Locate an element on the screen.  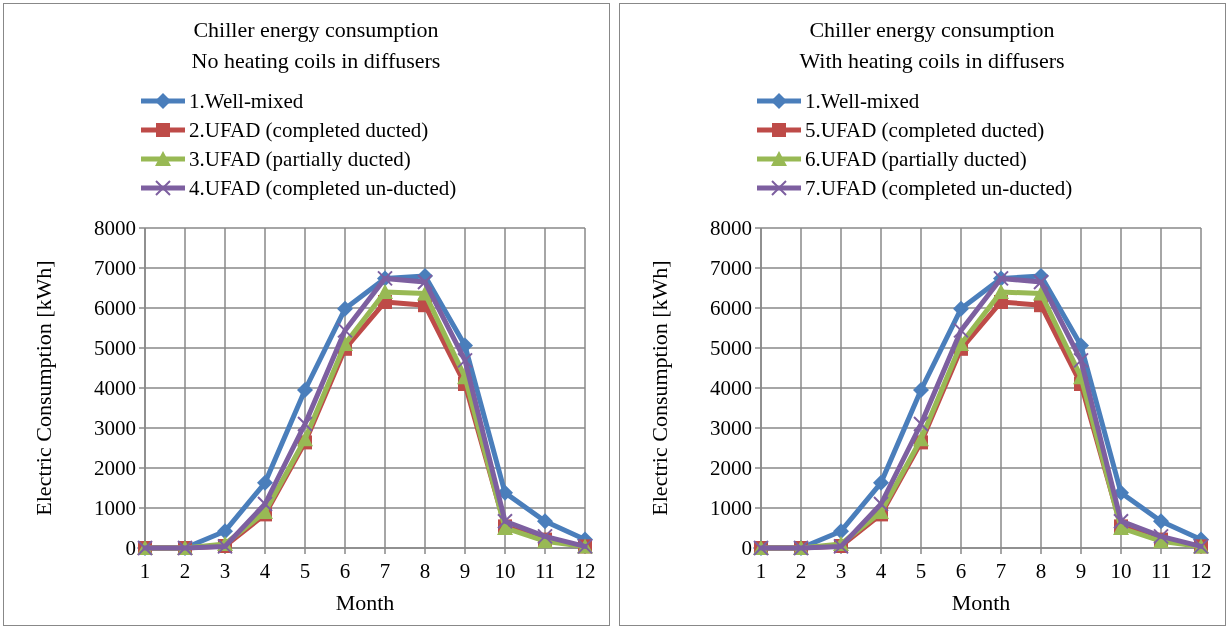
legend-label: 7.UFAD (completed un-ducted) is located at coordinates (939, 188).